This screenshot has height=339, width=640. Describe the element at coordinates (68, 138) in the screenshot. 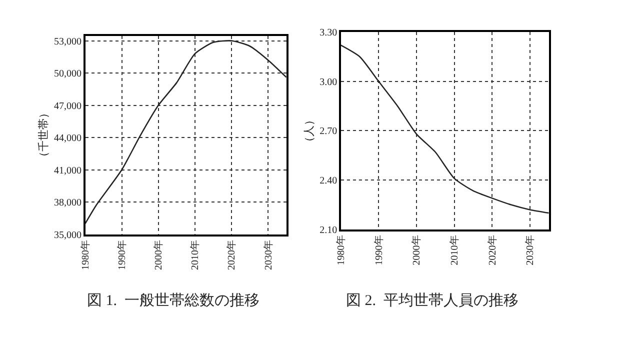

I see `y-tick-label: 44,000` at that location.